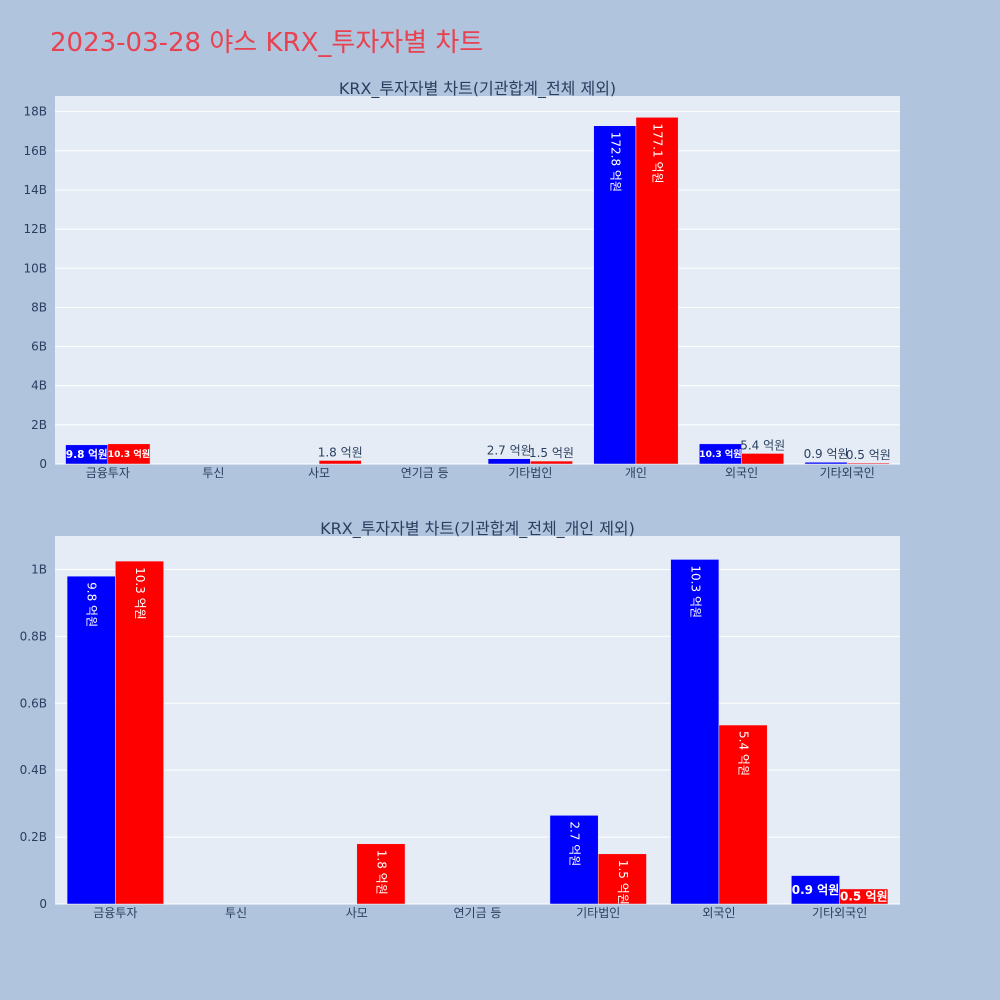 Image resolution: width=1000 pixels, height=1000 pixels. Describe the element at coordinates (658, 153) in the screenshot. I see `data-label: 177.1 억원` at that location.